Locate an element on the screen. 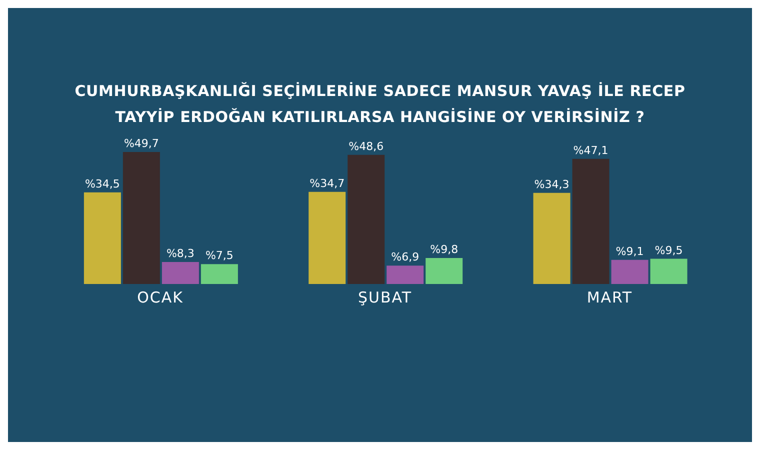  data-label: %9,1 is located at coordinates (630, 251).